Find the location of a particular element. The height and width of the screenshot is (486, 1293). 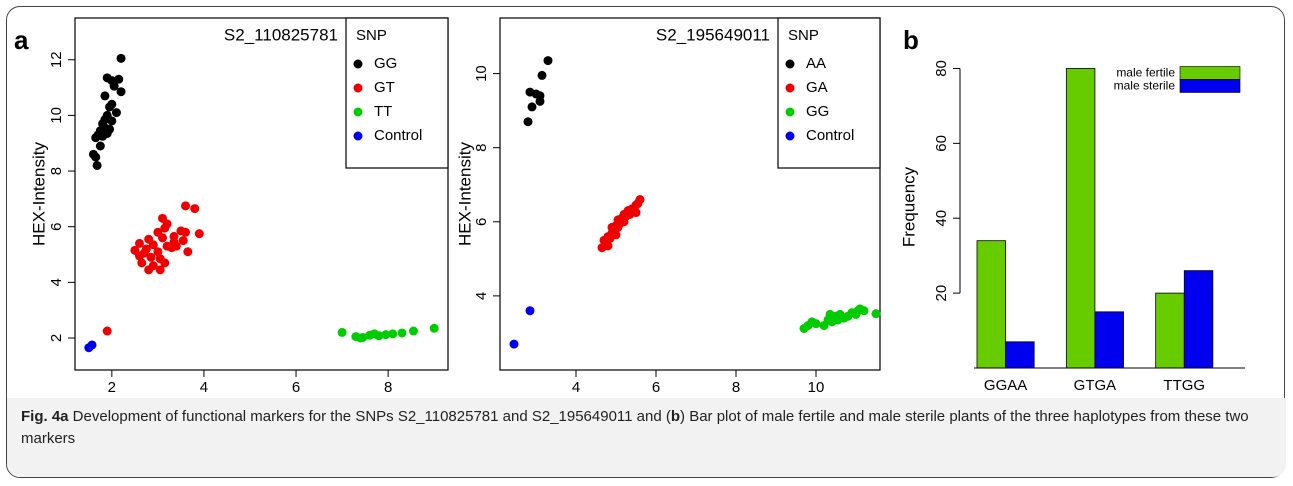

panel-label: b is located at coordinates (911, 40).